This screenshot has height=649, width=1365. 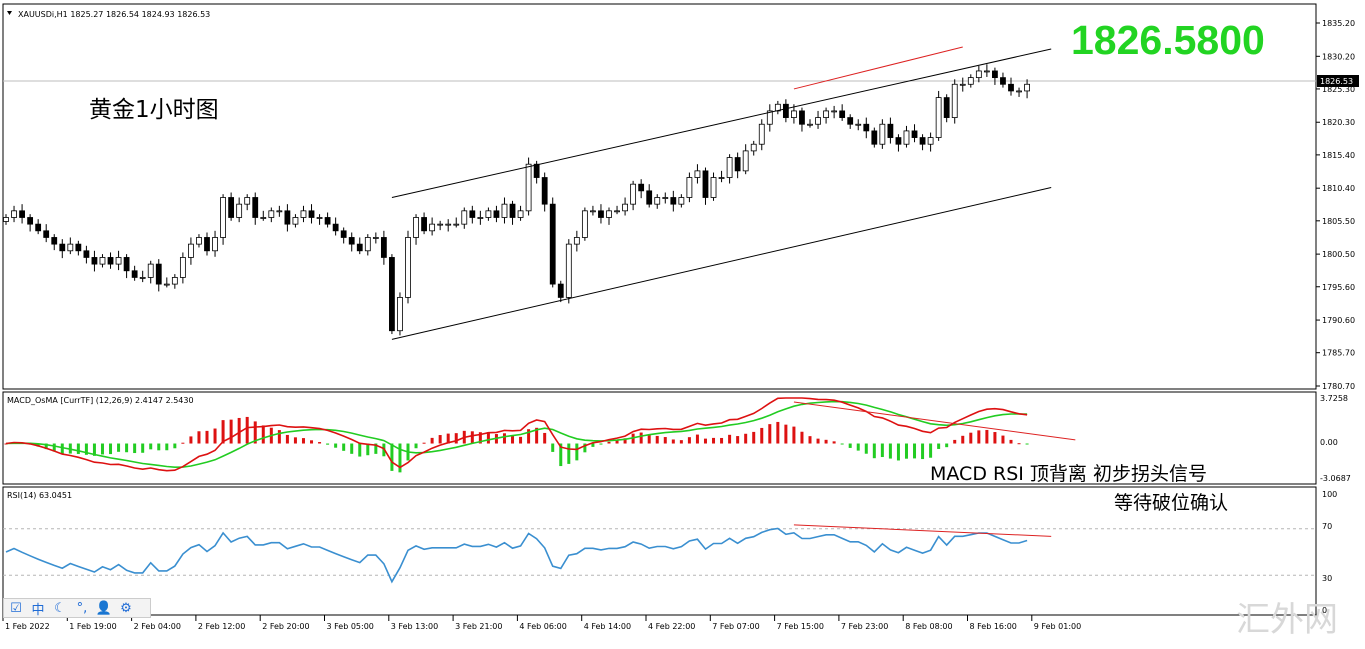 What do you see at coordinates (1338, 221) in the screenshot?
I see `price-tick-label: 1805.50` at bounding box center [1338, 221].